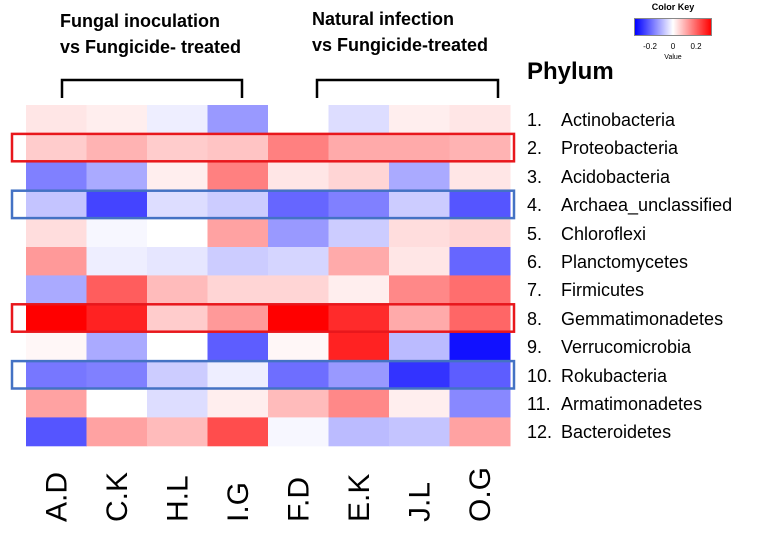  I want to click on color-key: Color Key -0.2 0 0.2 Value, so click(673, 37).